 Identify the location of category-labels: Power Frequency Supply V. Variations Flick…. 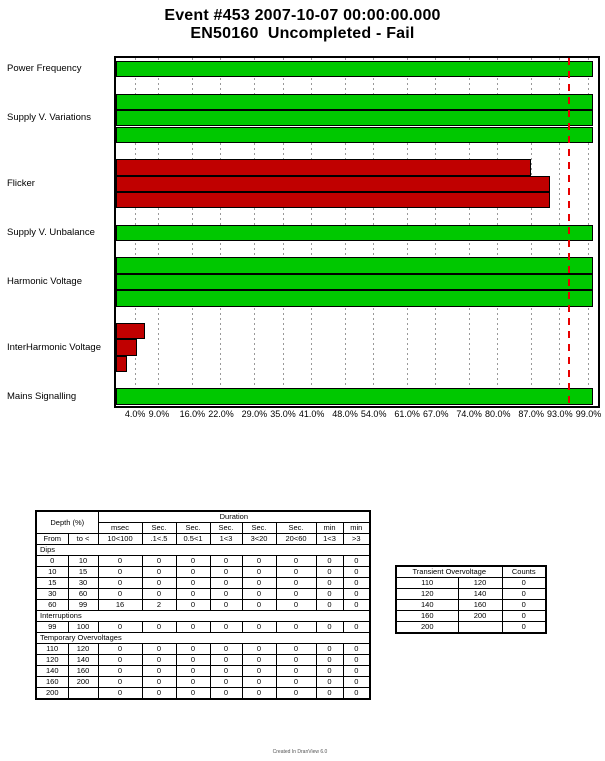
(56, 232).